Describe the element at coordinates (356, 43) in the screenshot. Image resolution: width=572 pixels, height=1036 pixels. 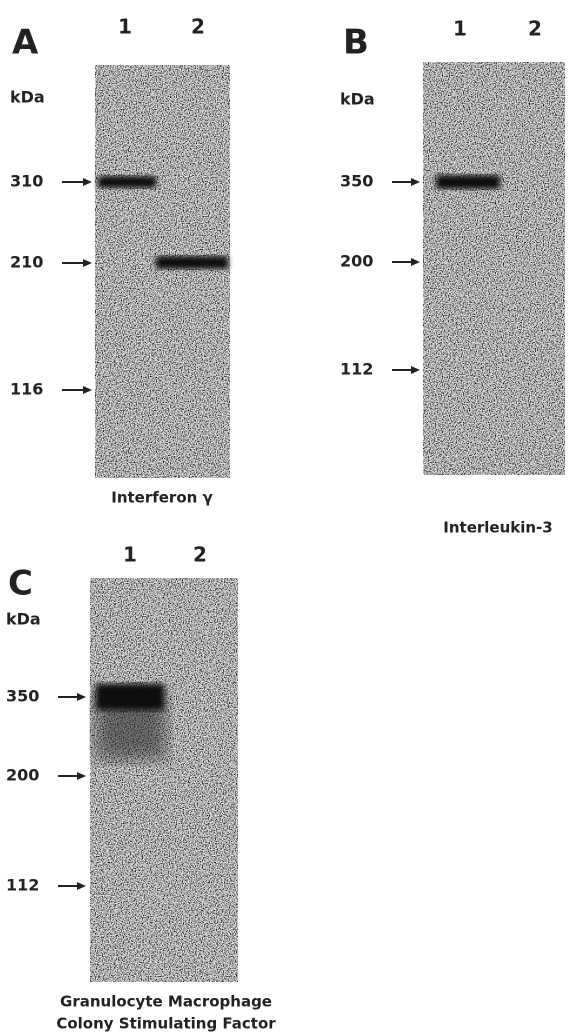
I see `panel-letter: B` at that location.